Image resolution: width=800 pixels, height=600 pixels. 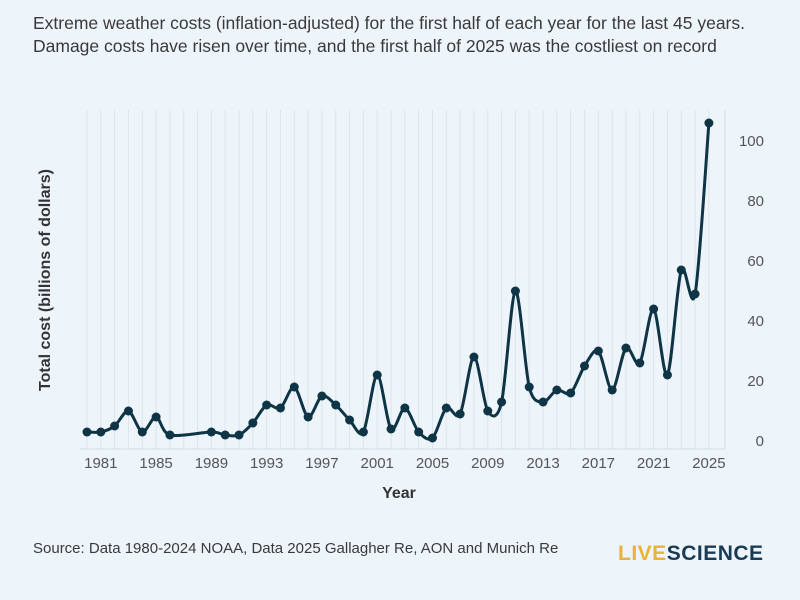 I want to click on data-point-2009, so click(x=488, y=411).